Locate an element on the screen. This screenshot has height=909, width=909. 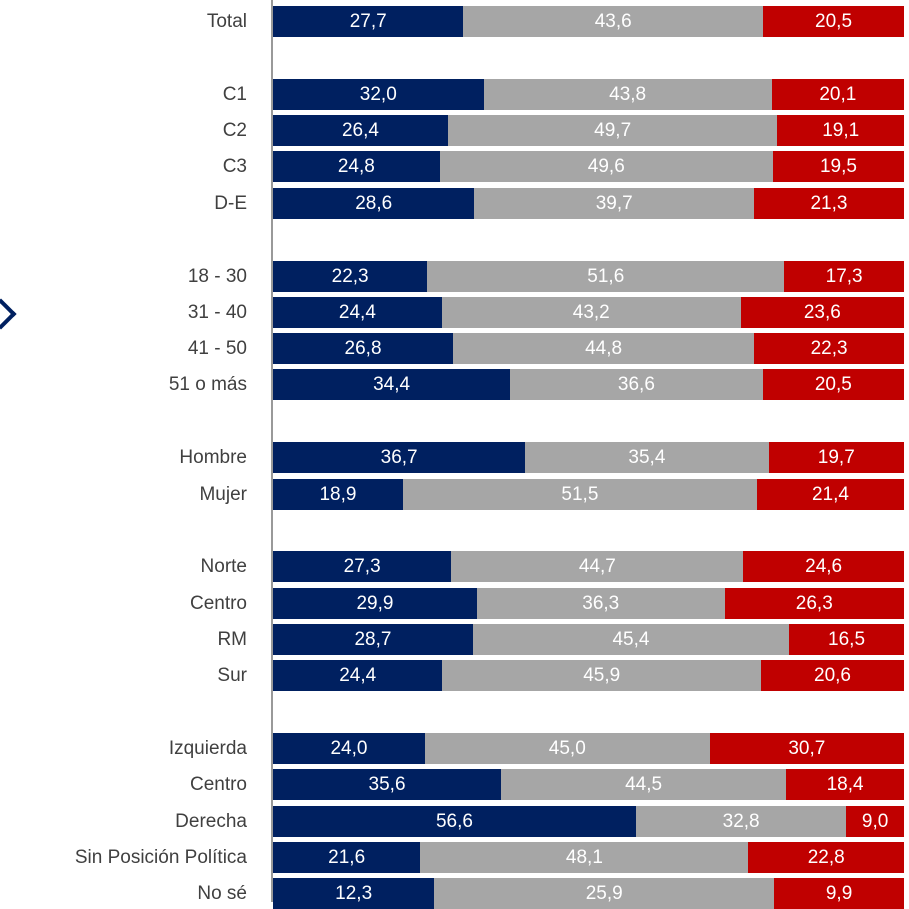
bar-segment-series-2: 49,7 is located at coordinates (612, 130).